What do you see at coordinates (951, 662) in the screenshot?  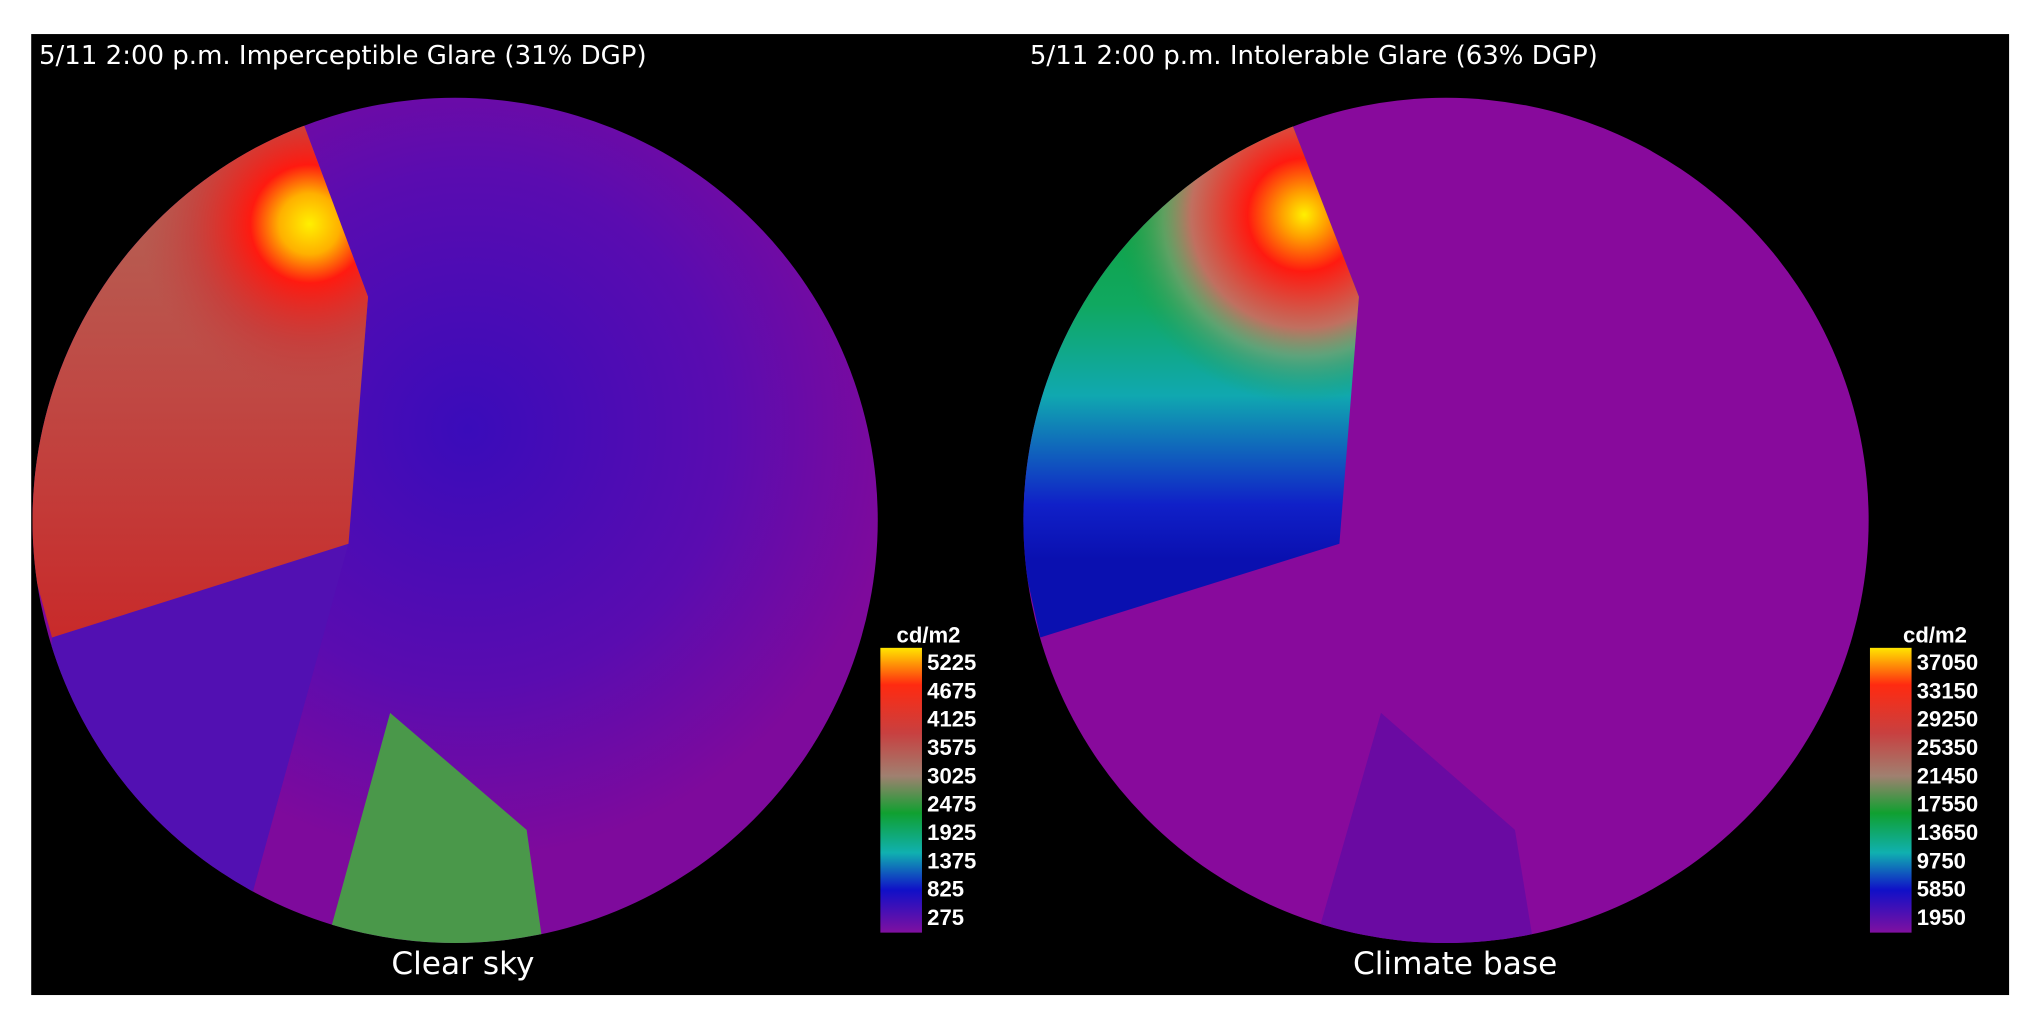 I see `legend-label: 5225` at bounding box center [951, 662].